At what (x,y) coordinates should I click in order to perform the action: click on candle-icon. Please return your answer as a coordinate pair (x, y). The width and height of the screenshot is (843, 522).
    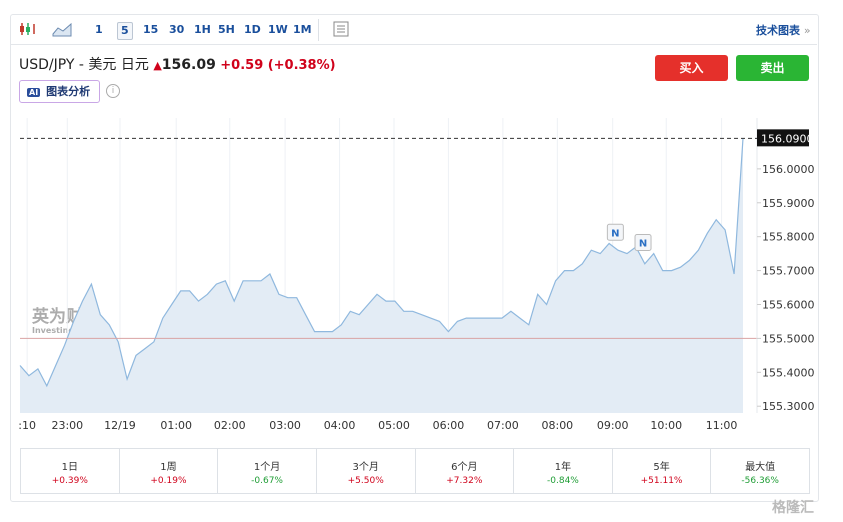
    Looking at the image, I should click on (28, 29).